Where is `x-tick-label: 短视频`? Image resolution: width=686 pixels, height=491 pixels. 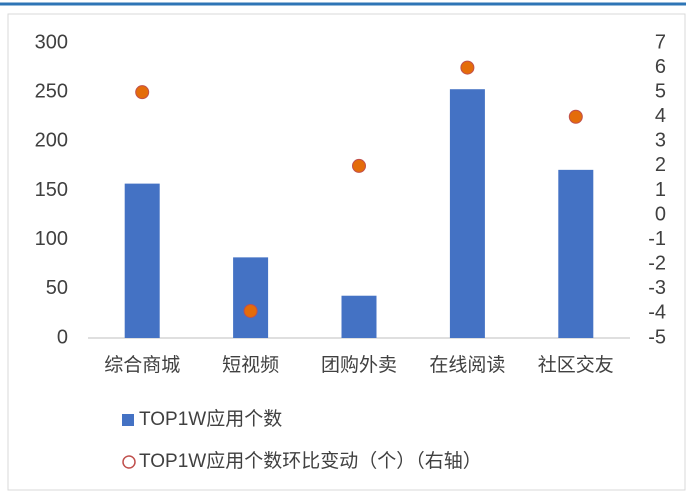 x-tick-label: 短视频 is located at coordinates (250, 365).